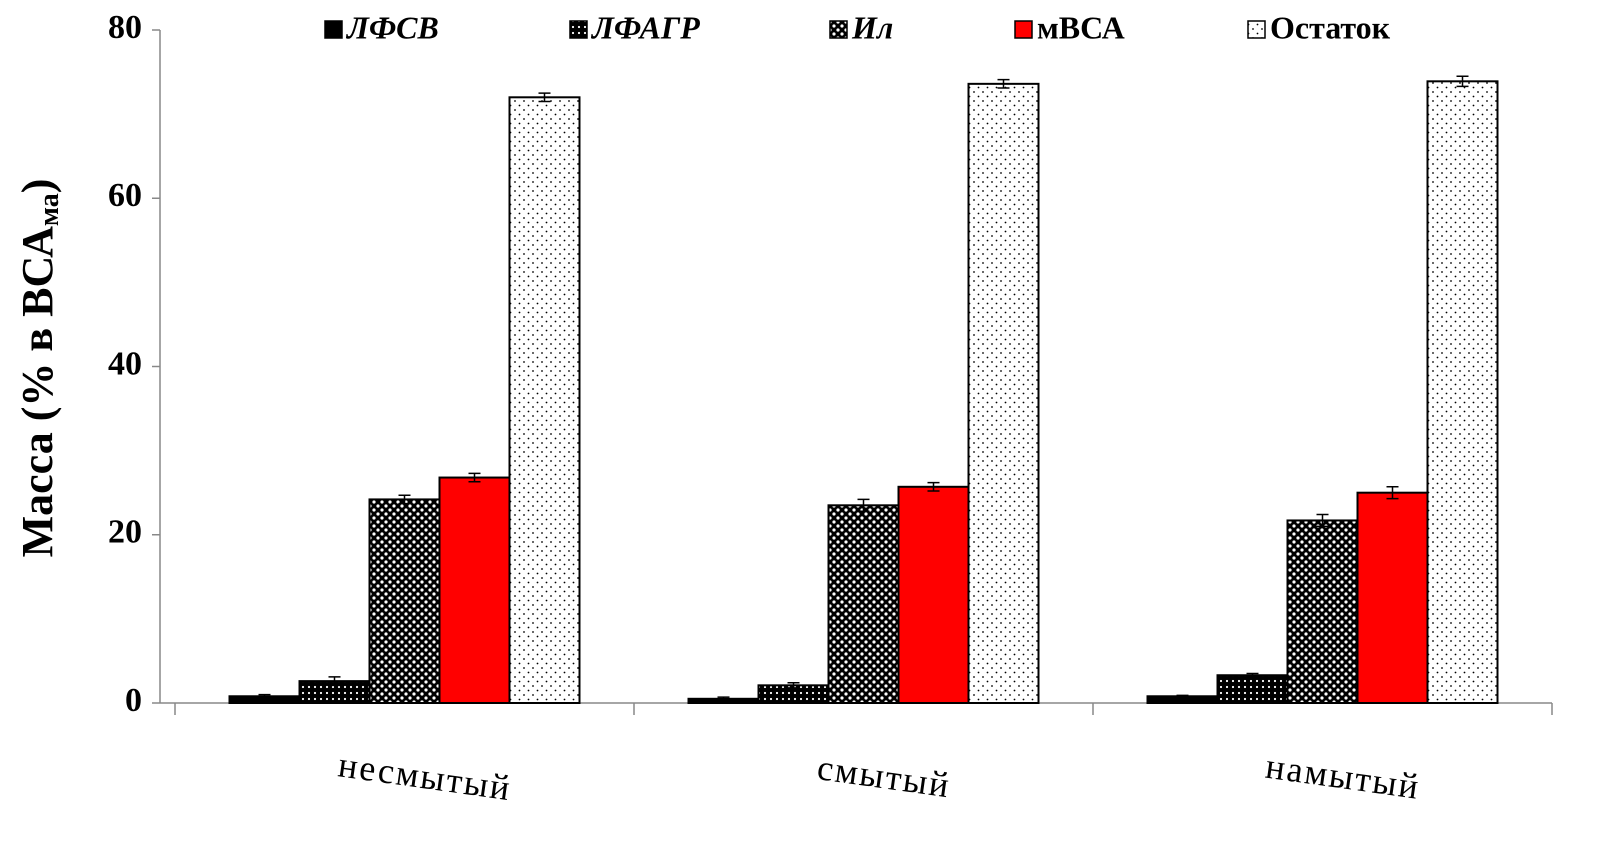 Image resolution: width=1607 pixels, height=861 pixels. Describe the element at coordinates (1081, 27) in the screenshot. I see `legend-label: мВСА` at that location.